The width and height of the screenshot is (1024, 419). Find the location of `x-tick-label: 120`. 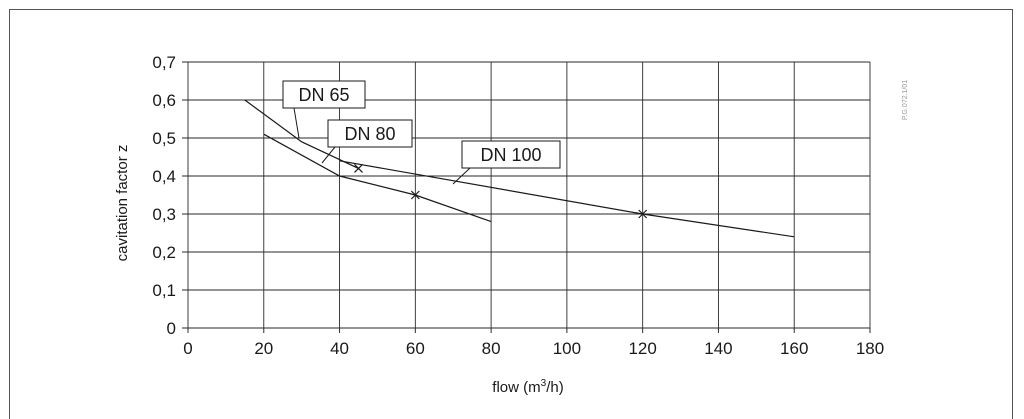

x-tick-label: 120 is located at coordinates (642, 348).